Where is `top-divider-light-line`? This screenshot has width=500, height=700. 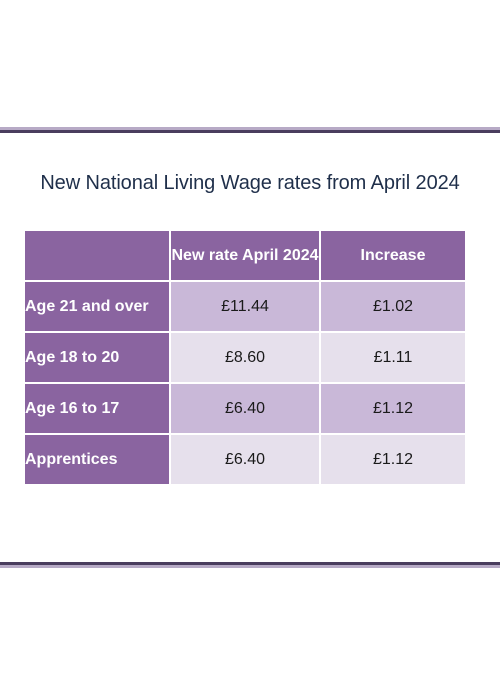 top-divider-light-line is located at coordinates (250, 128).